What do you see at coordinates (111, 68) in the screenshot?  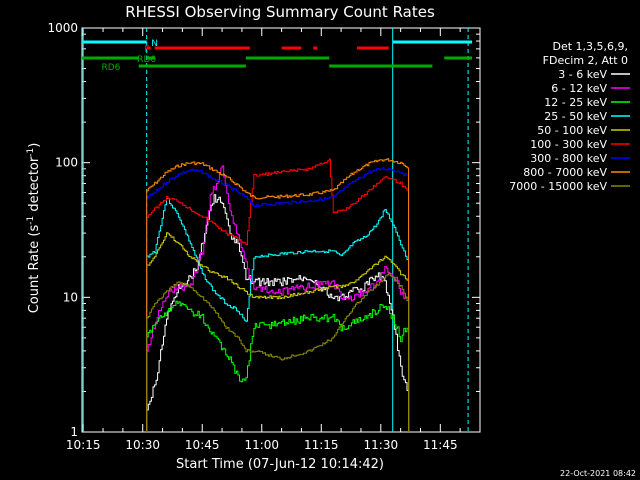 I see `flag-label-rd6: RD6` at bounding box center [111, 68].